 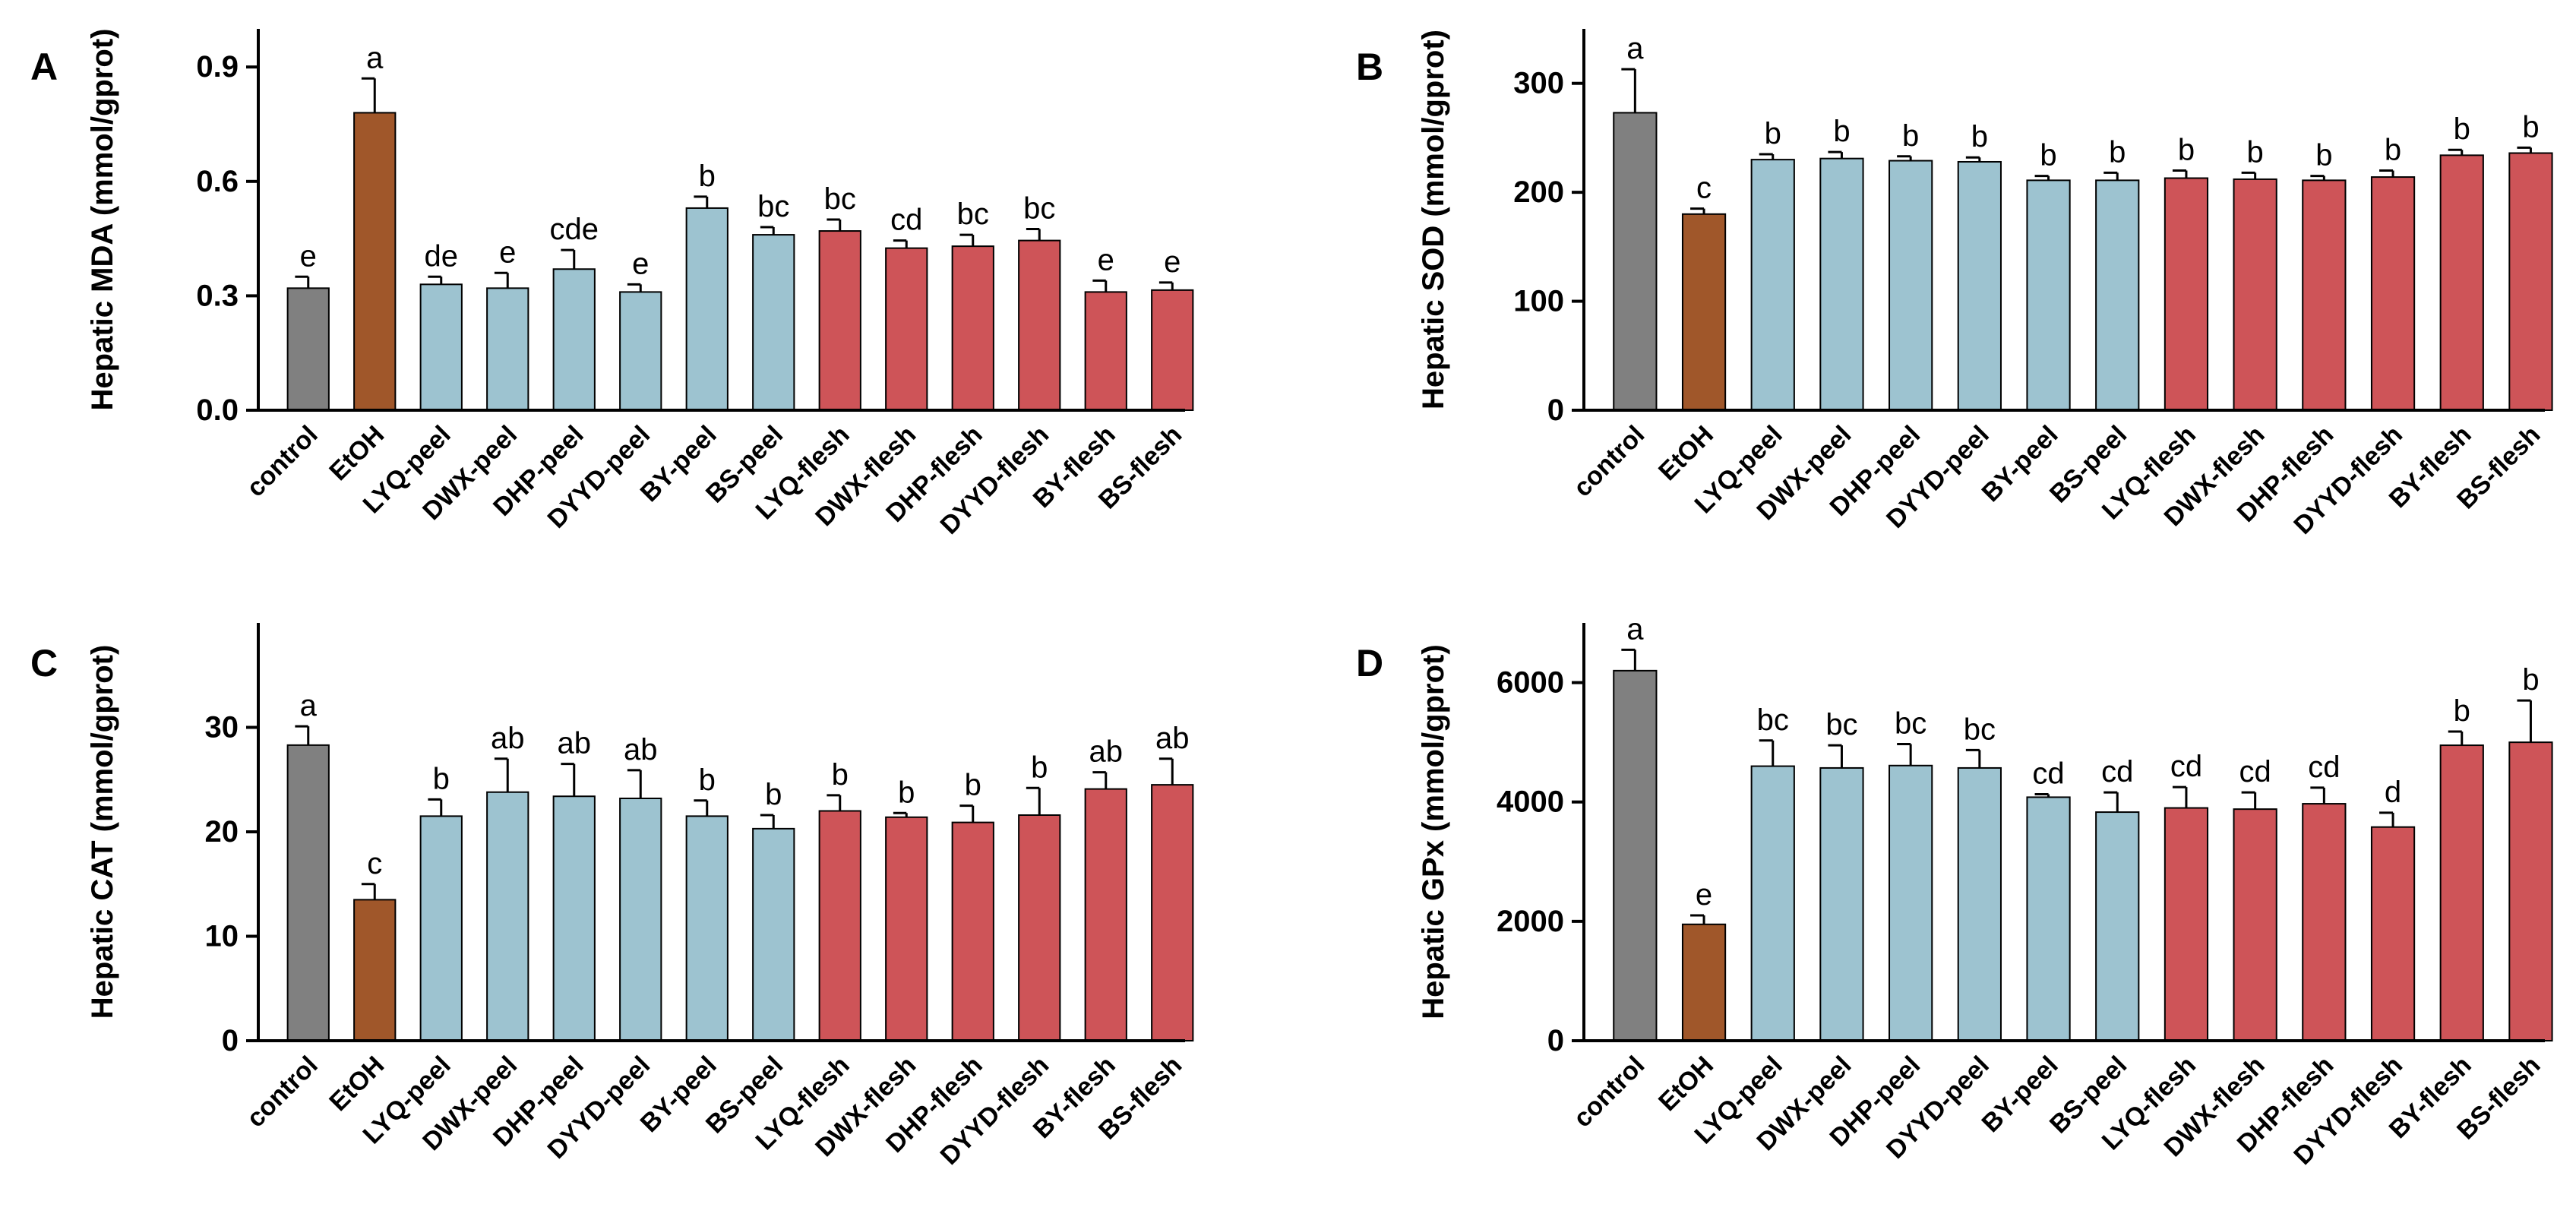 What do you see at coordinates (1835, 756) in the screenshot?
I see `error-bar-dwx-peel` at bounding box center [1835, 756].